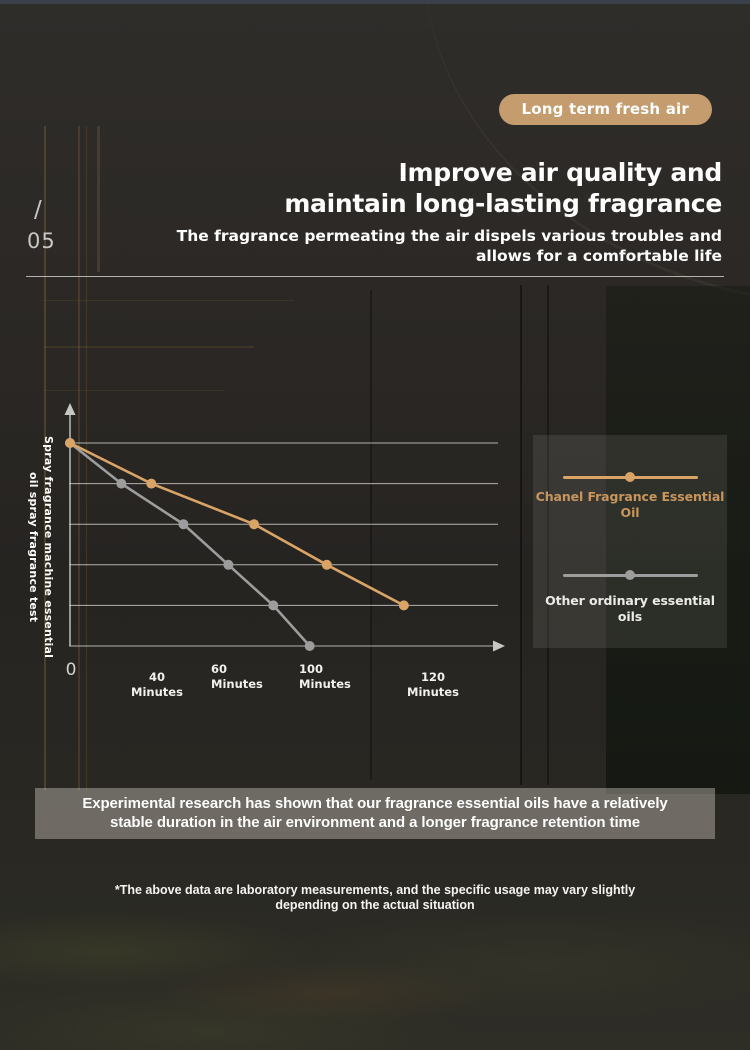 The width and height of the screenshot is (750, 1050). Describe the element at coordinates (38, 210) in the screenshot. I see `page-index-slash: /` at that location.